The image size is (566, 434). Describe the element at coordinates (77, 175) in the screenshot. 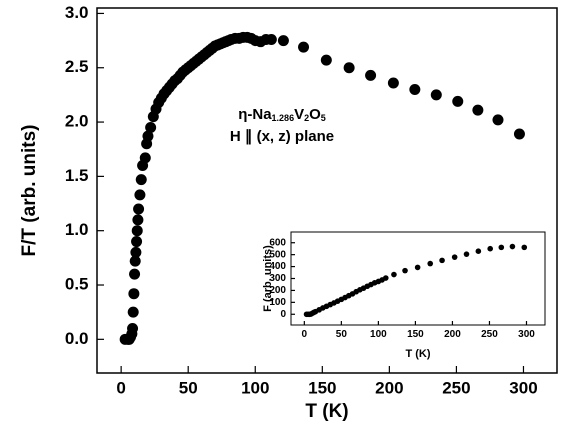

I see `y-tick-label: 1.5` at that location.